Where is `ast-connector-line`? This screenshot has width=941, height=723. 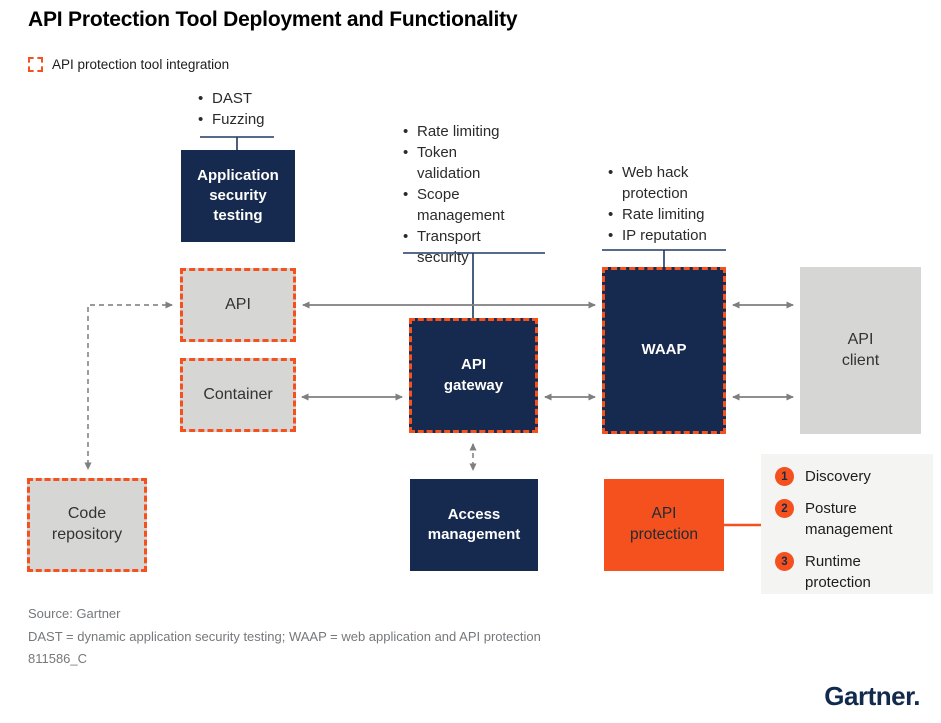
ast-connector-line is located at coordinates (237, 143).